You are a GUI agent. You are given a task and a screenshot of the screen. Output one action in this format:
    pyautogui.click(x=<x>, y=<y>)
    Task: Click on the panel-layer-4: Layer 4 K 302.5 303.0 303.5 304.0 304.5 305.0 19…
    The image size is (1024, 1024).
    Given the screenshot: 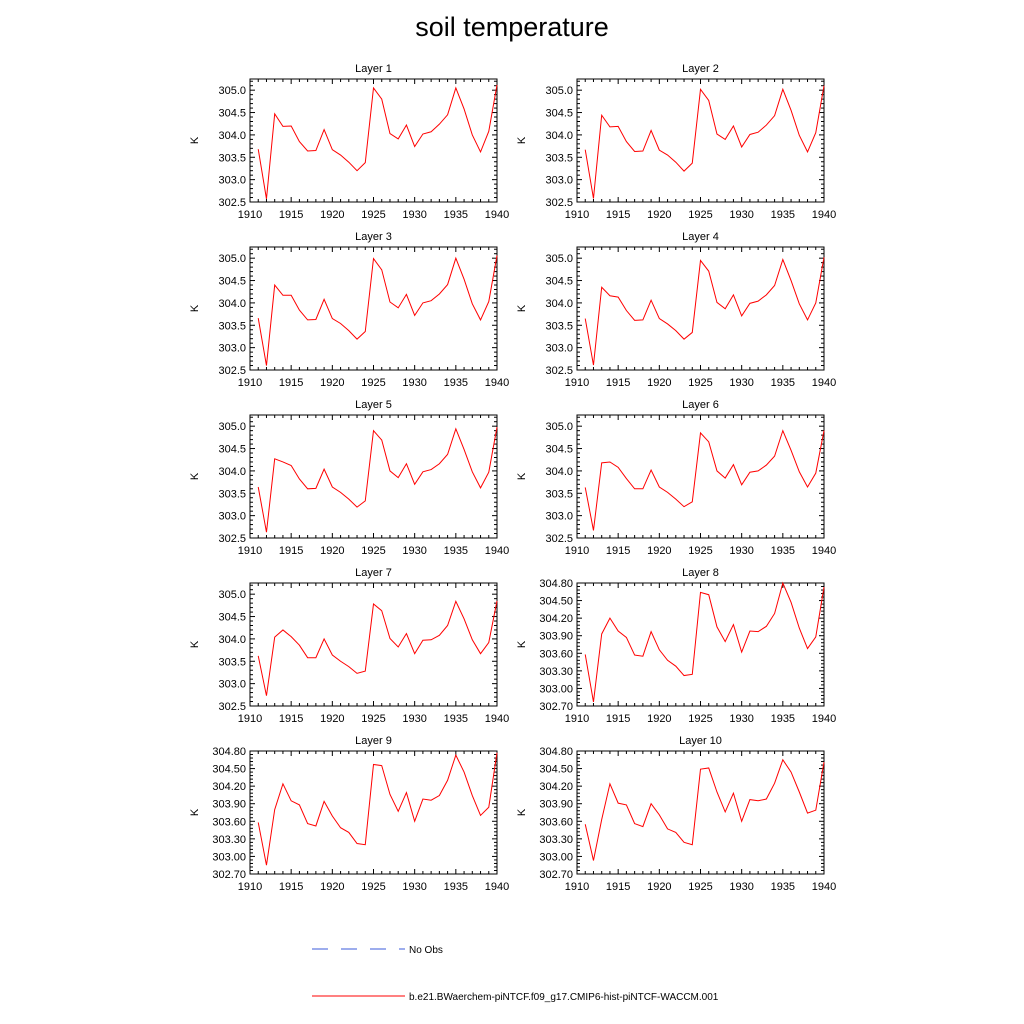 What is the action you would take?
    pyautogui.click(x=676, y=310)
    